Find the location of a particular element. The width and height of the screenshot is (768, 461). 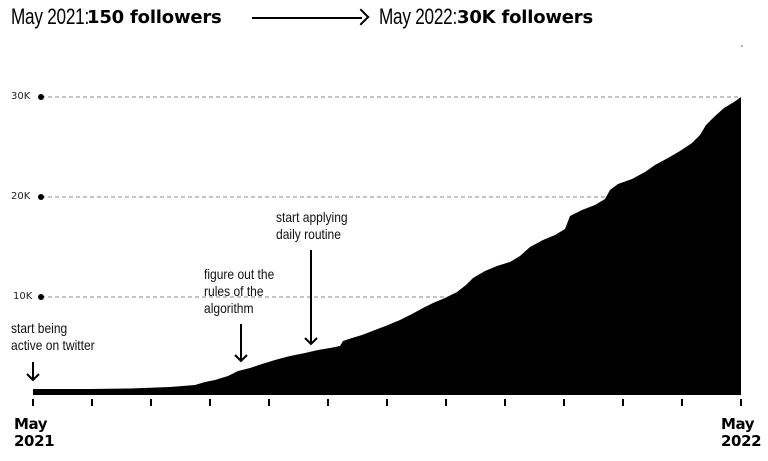

headline-start-value: 150 followers is located at coordinates (154, 17).